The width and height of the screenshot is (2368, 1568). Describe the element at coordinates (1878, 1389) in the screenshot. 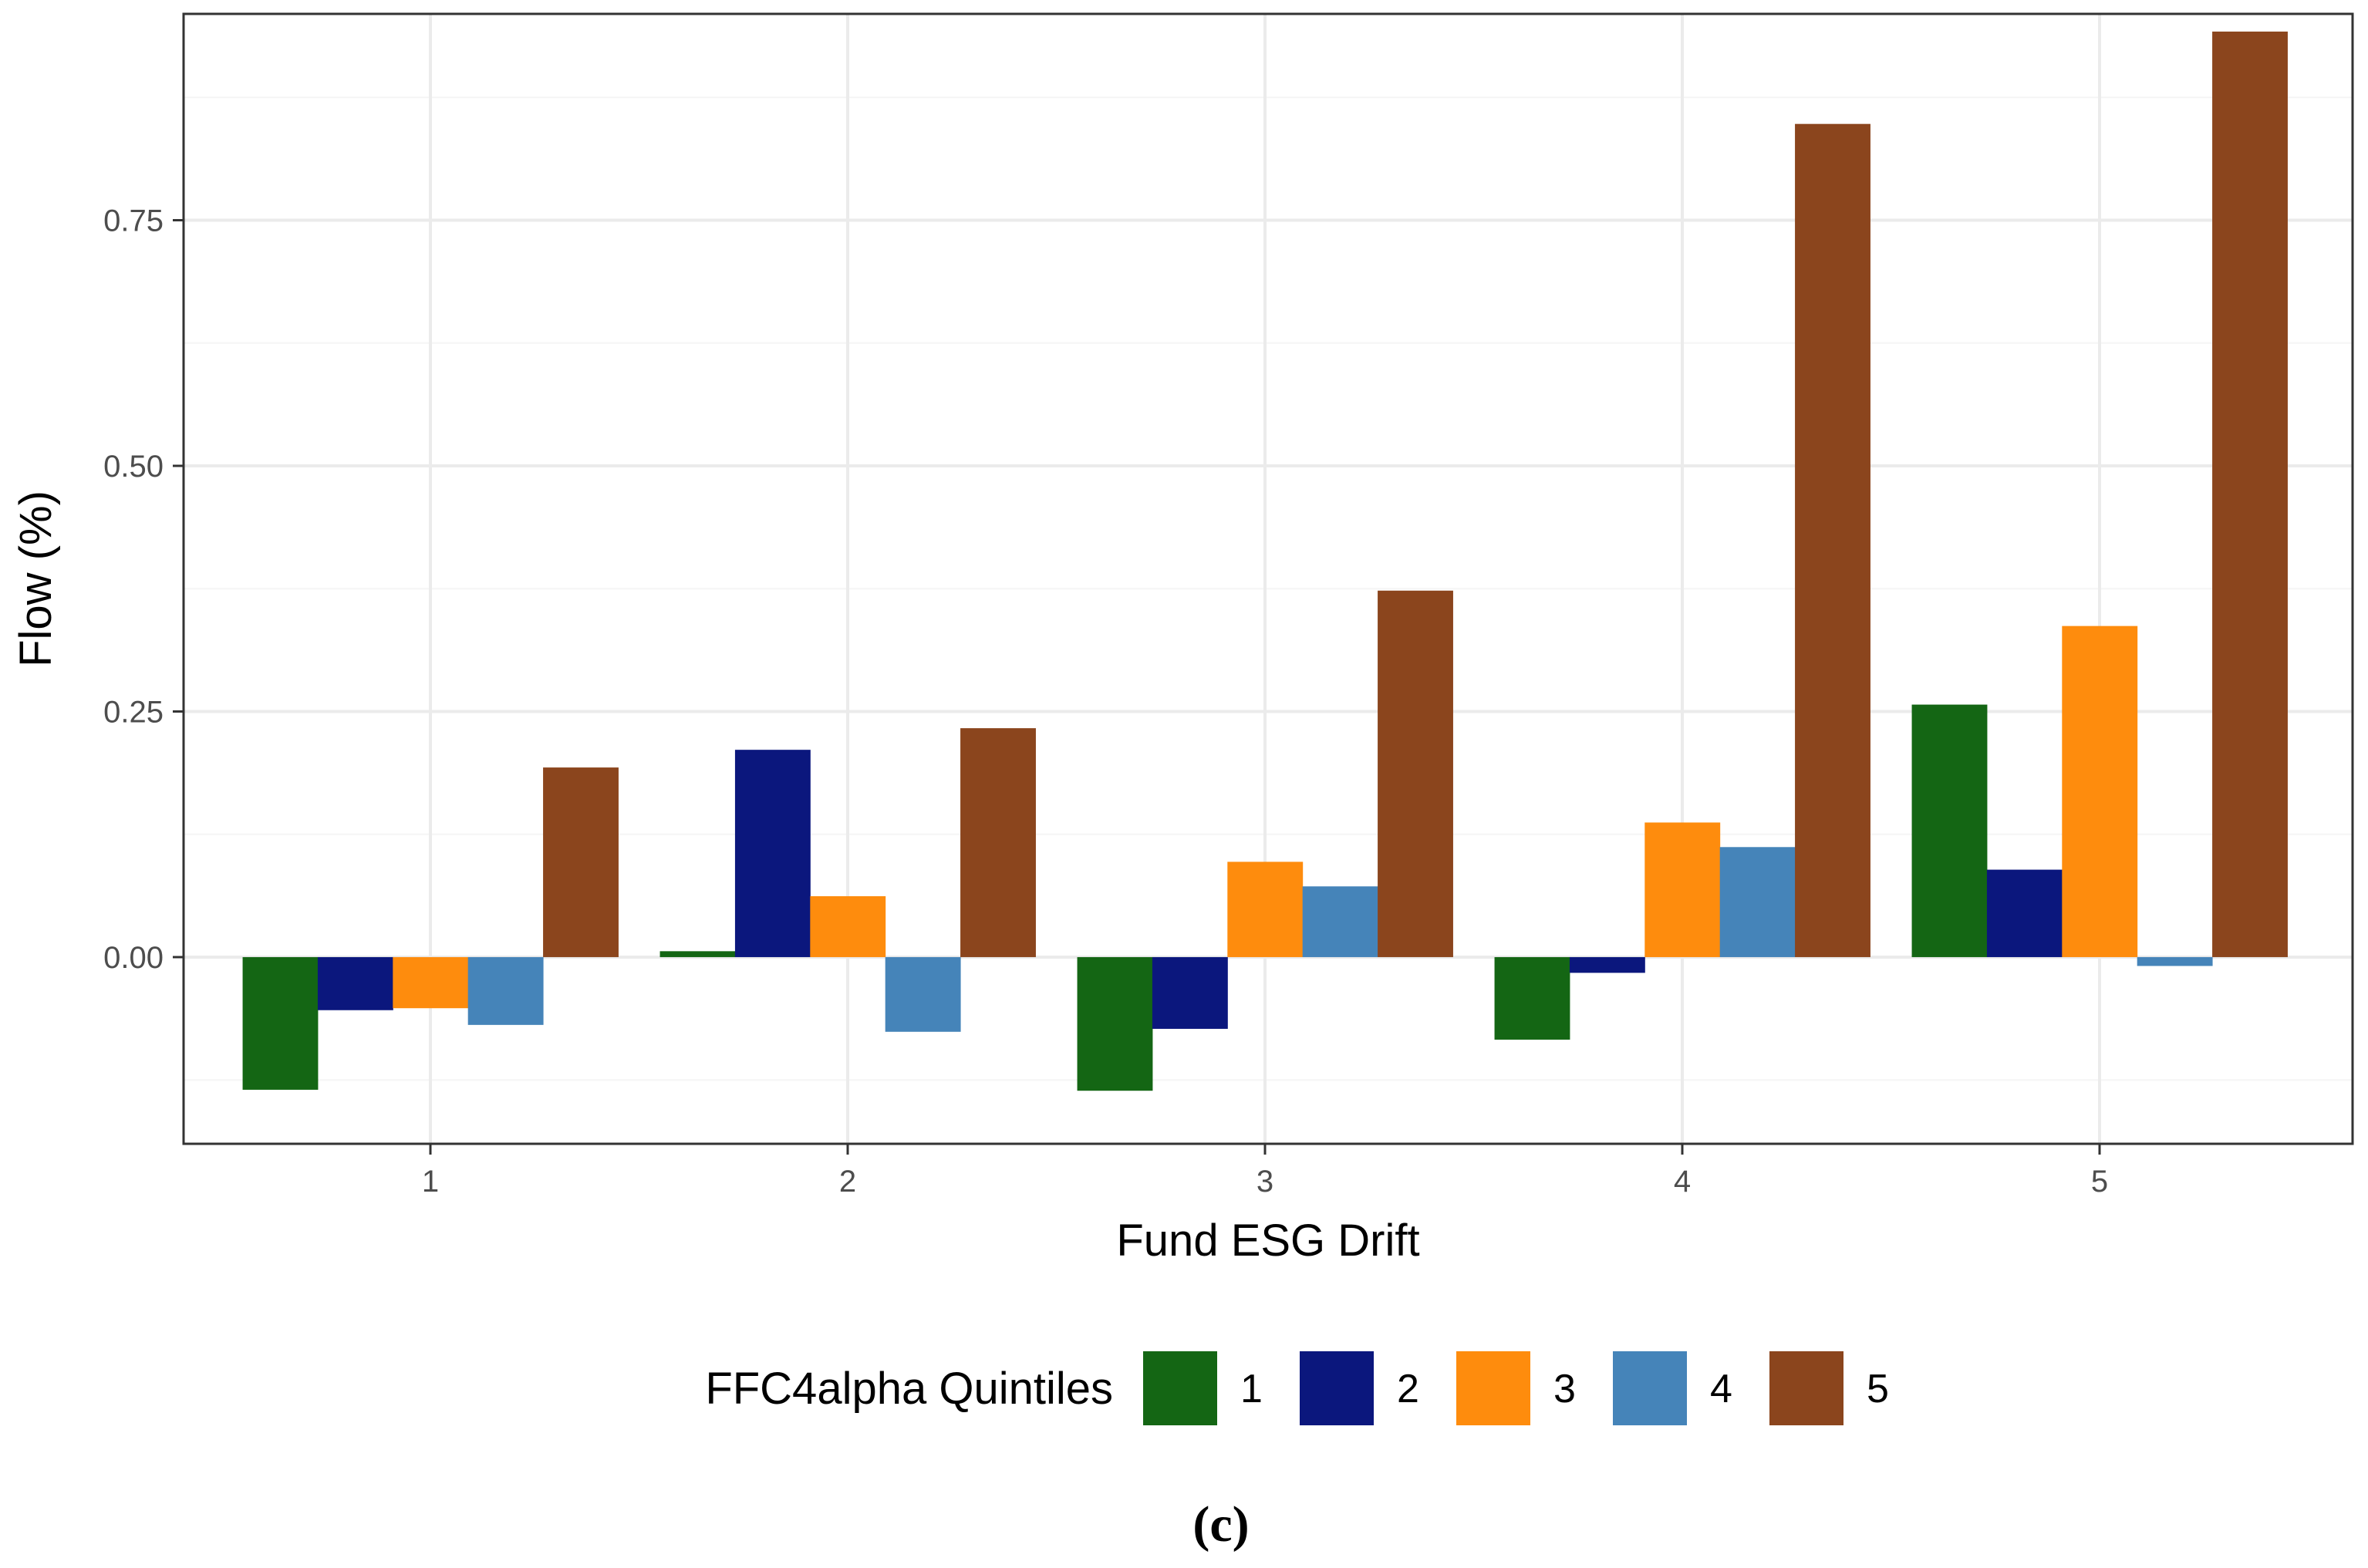

I see `legend-label-5: 5` at that location.